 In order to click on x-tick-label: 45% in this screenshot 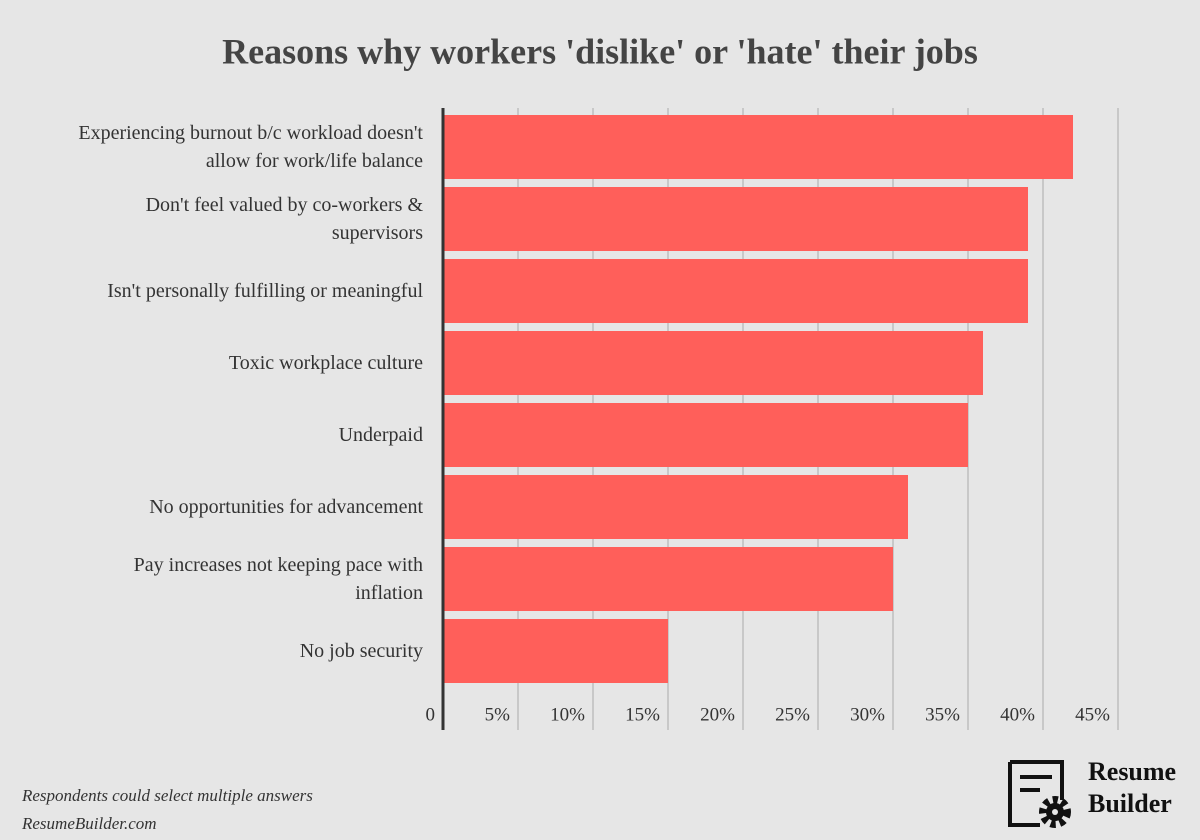, I will do `click(1092, 714)`.